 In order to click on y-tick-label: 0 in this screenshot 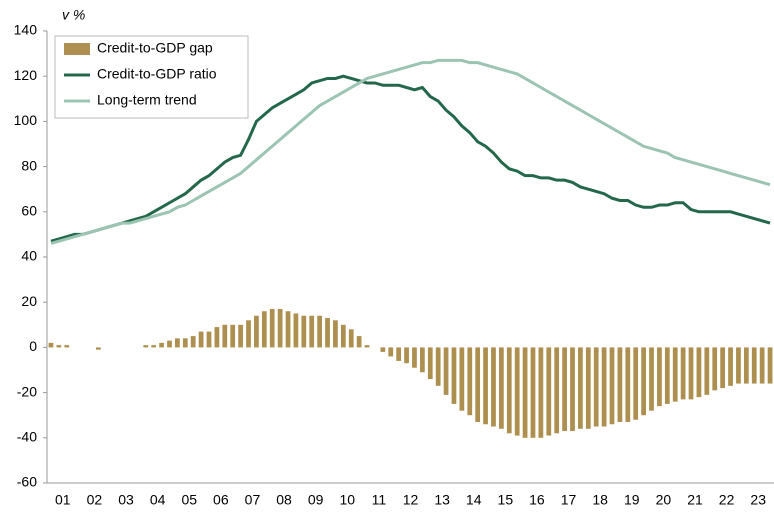, I will do `click(33, 346)`.